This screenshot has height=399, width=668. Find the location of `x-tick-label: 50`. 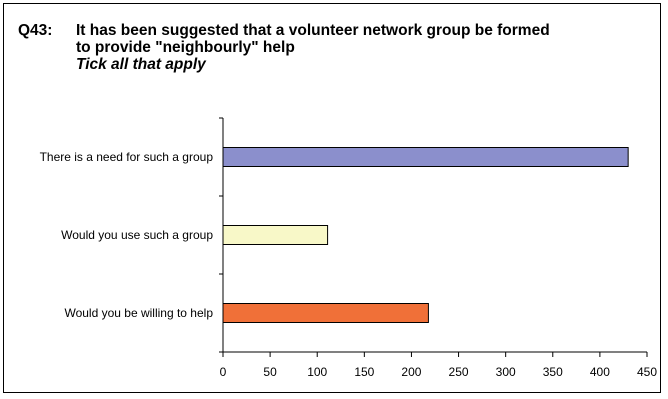

x-tick-label: 50 is located at coordinates (270, 372).